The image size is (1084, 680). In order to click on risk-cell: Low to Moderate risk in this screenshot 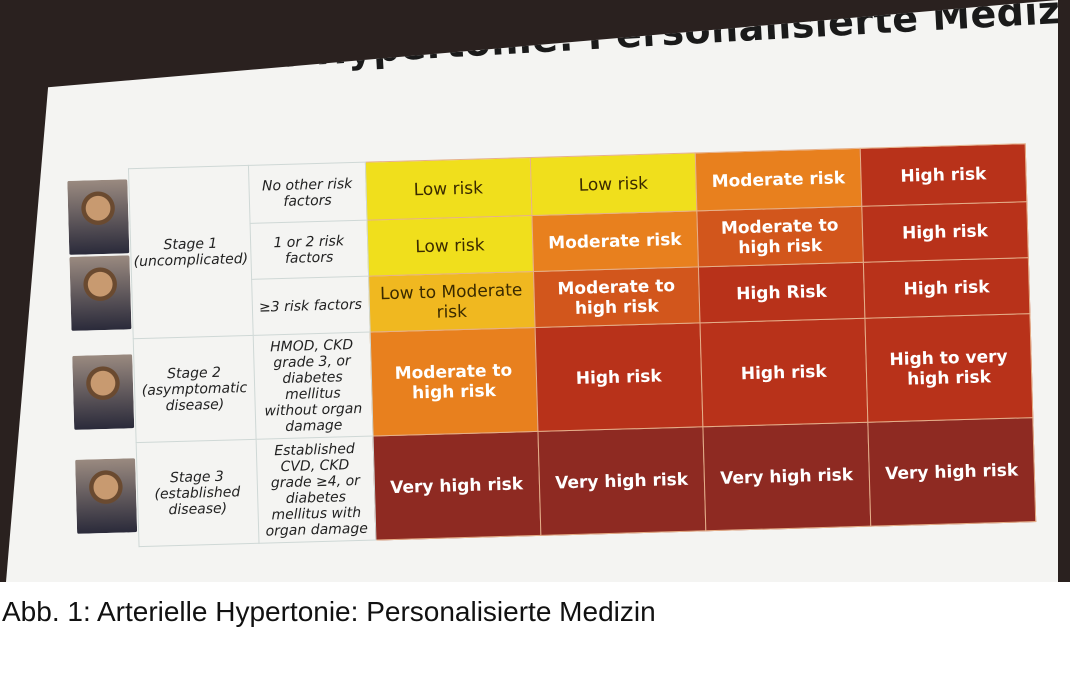, I will do `click(451, 302)`.